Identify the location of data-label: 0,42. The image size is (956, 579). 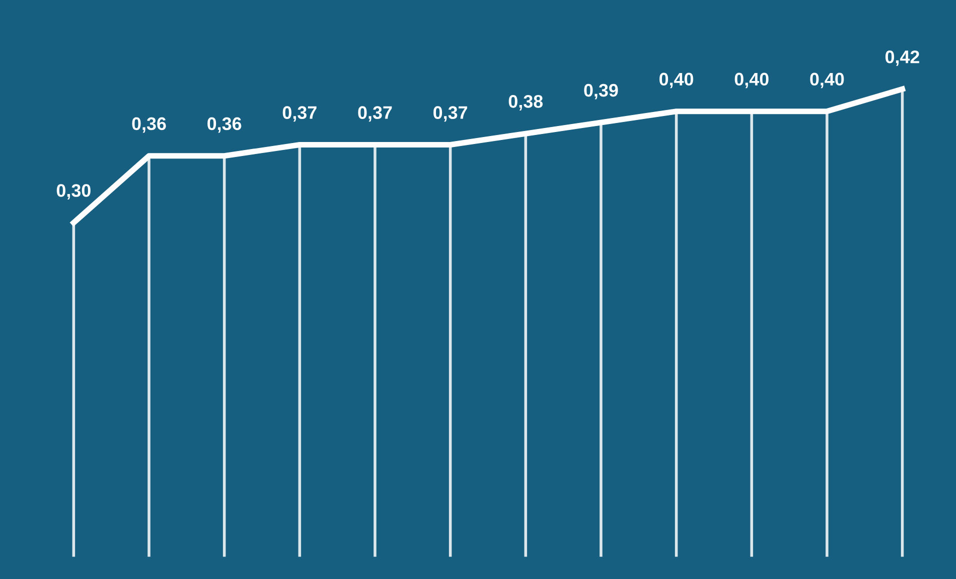
(902, 58).